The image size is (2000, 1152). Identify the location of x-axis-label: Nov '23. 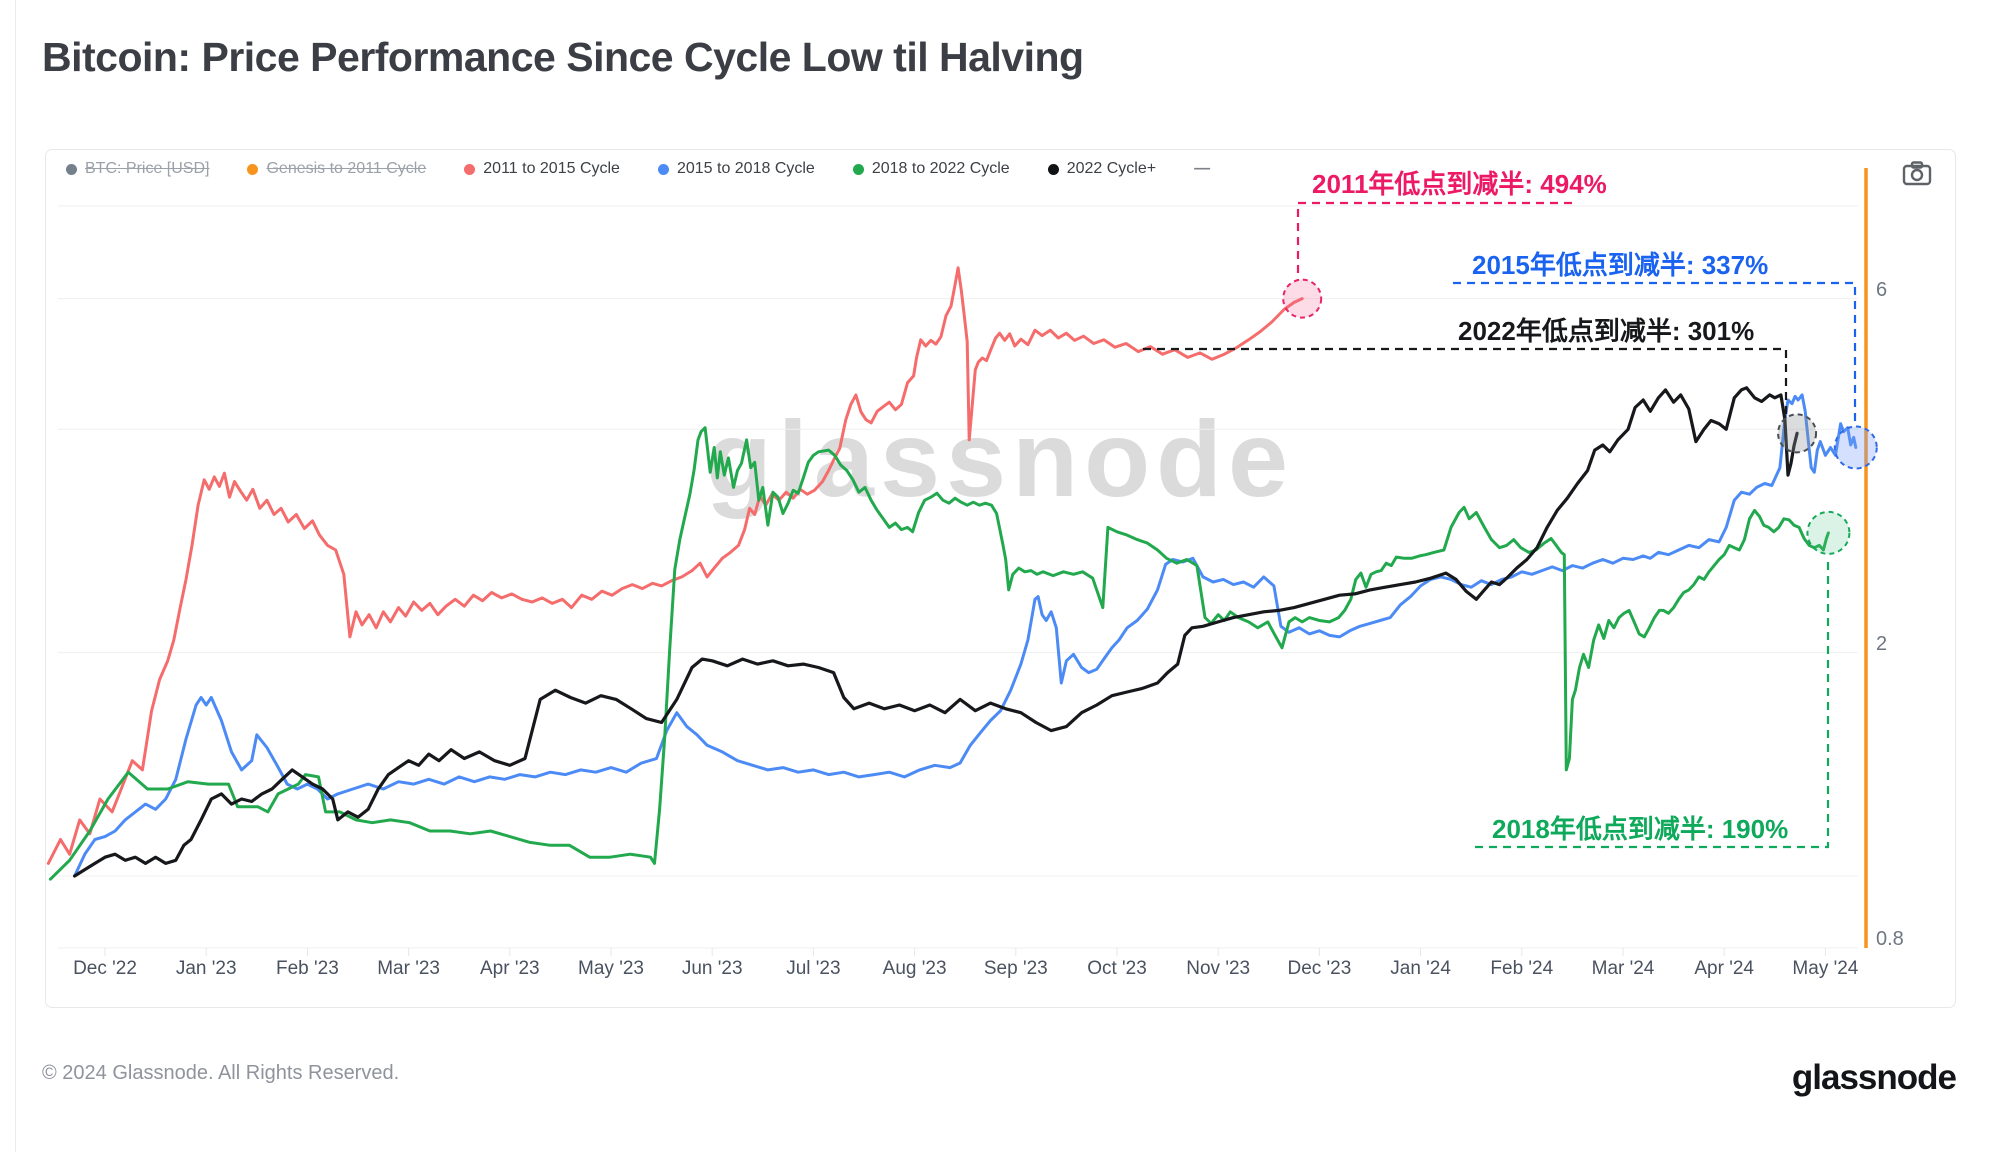
(1218, 968).